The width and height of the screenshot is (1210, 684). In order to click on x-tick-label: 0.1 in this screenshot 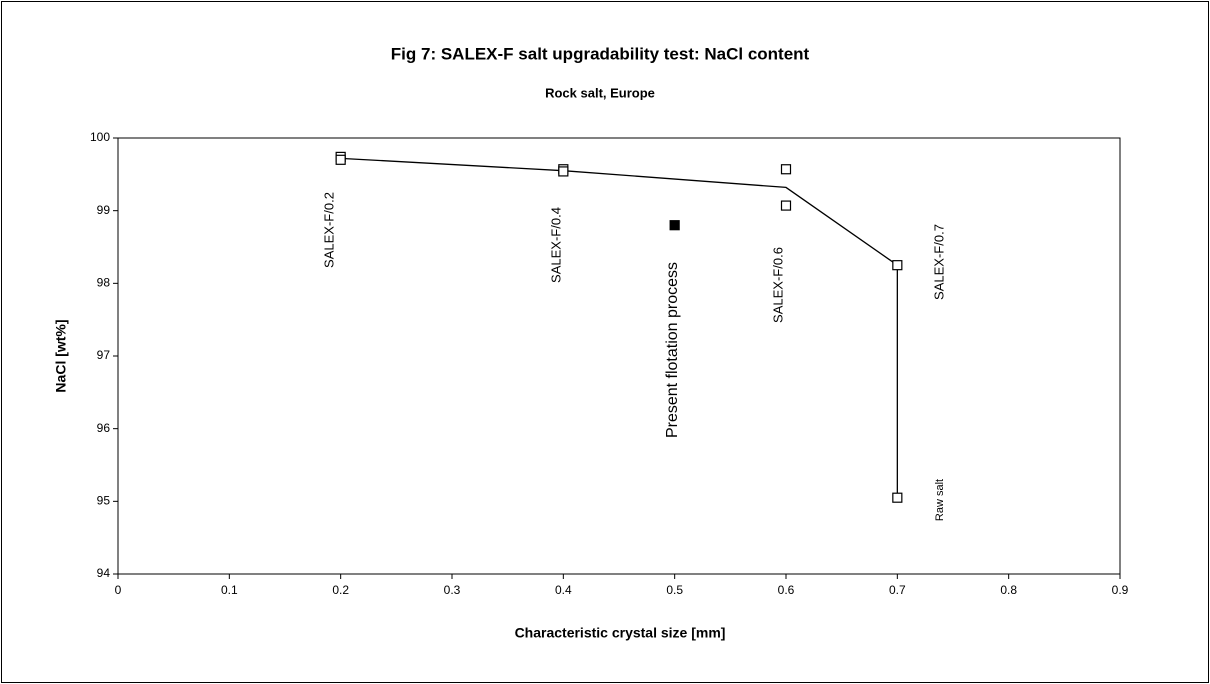, I will do `click(229, 590)`.